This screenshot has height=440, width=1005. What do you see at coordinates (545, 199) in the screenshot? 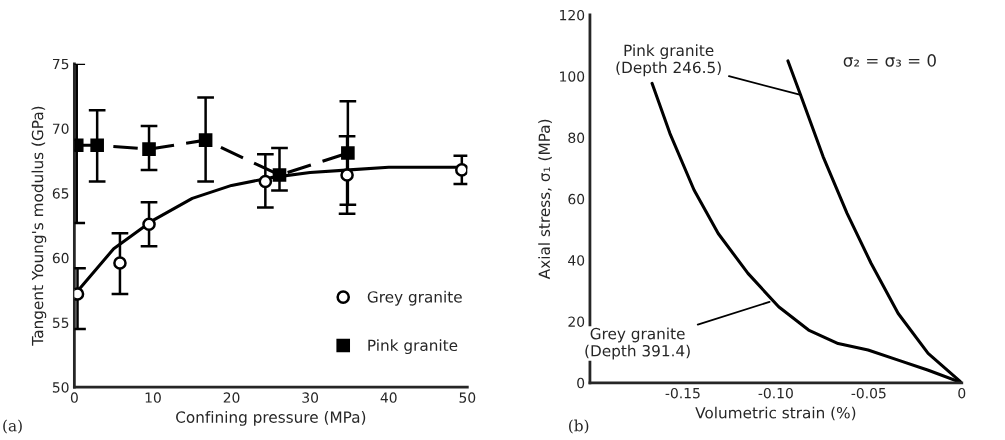
I see `y-axis-title: Axial stress, σ₁ (MPa)` at bounding box center [545, 199].